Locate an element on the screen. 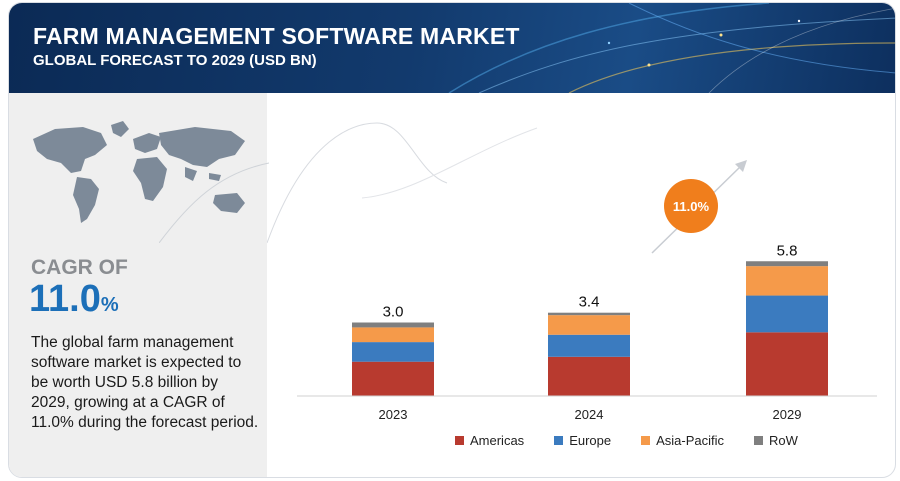 The image size is (900, 481). cagr-badge-label: 11.0% is located at coordinates (691, 206).